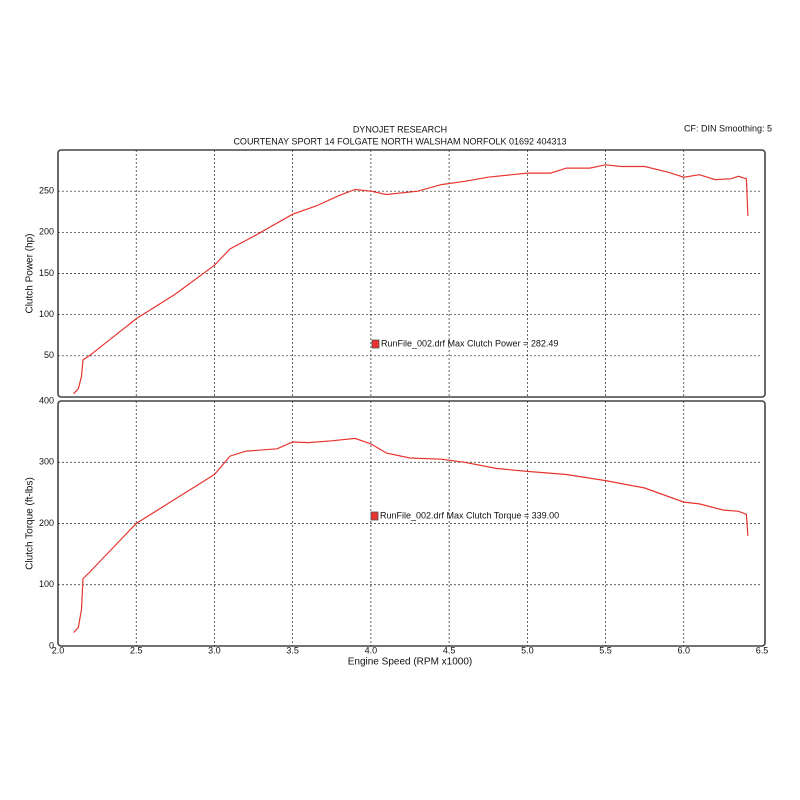 The image size is (800, 800). What do you see at coordinates (49, 355) in the screenshot?
I see `y-tick-label: 50` at bounding box center [49, 355].